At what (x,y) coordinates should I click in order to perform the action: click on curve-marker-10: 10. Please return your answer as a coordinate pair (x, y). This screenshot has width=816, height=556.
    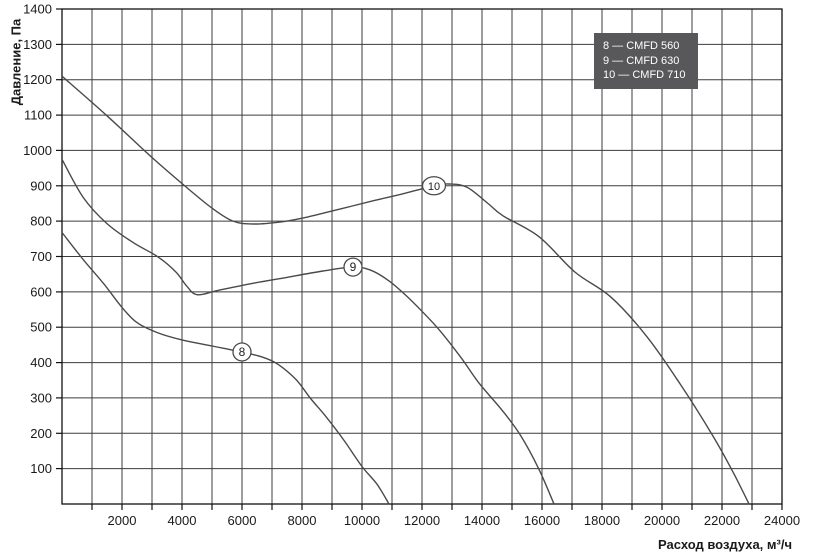
    Looking at the image, I should click on (434, 186).